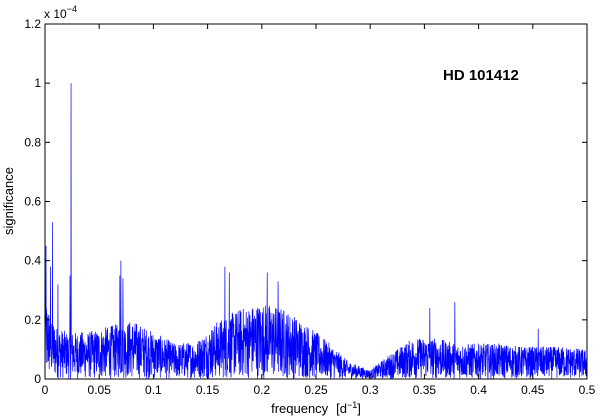 The image size is (600, 419). What do you see at coordinates (32, 142) in the screenshot?
I see `y-tick-label: 0.8` at bounding box center [32, 142].